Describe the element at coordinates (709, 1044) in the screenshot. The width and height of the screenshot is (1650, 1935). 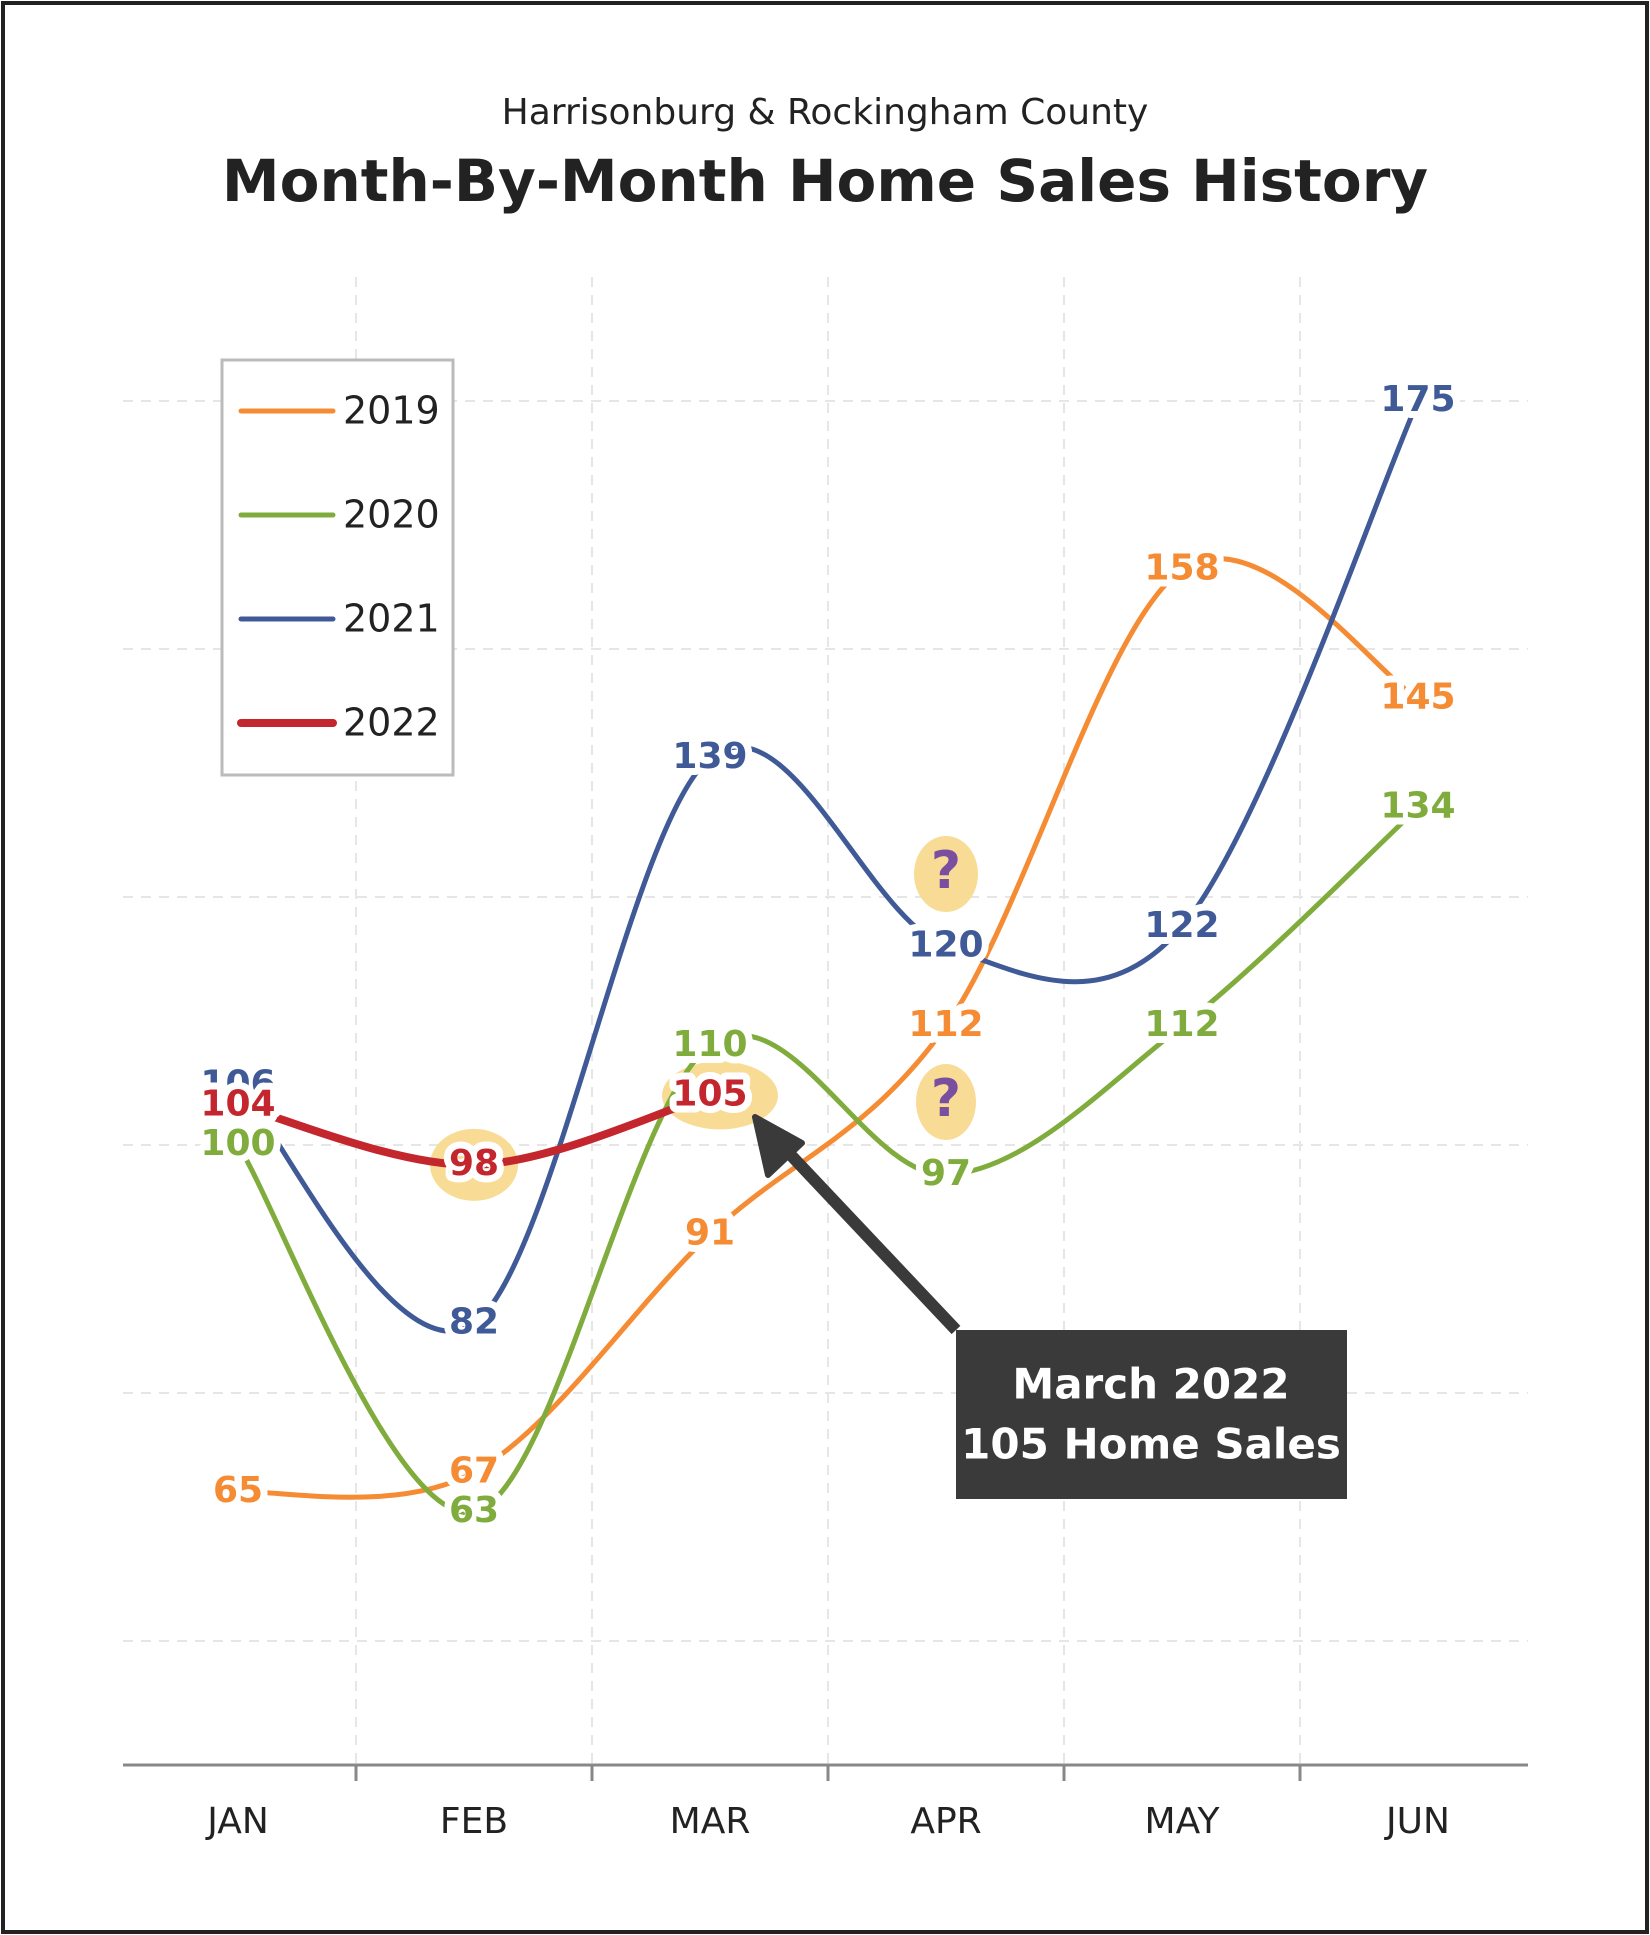
I see `data-label: 110` at that location.